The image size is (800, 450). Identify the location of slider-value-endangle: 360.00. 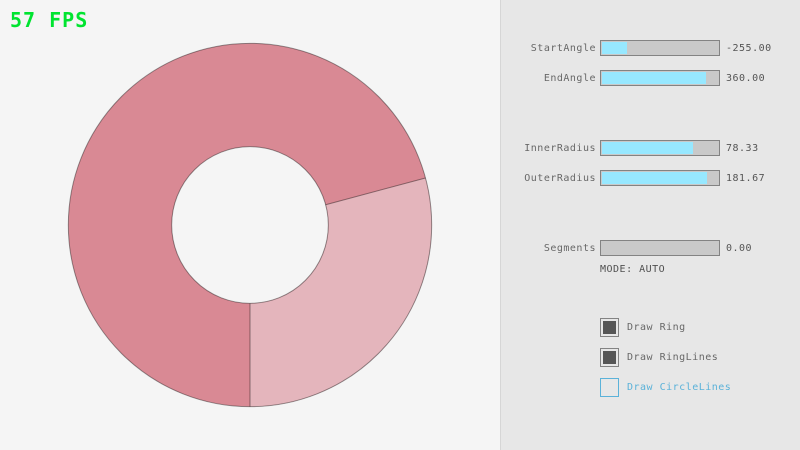
(746, 78).